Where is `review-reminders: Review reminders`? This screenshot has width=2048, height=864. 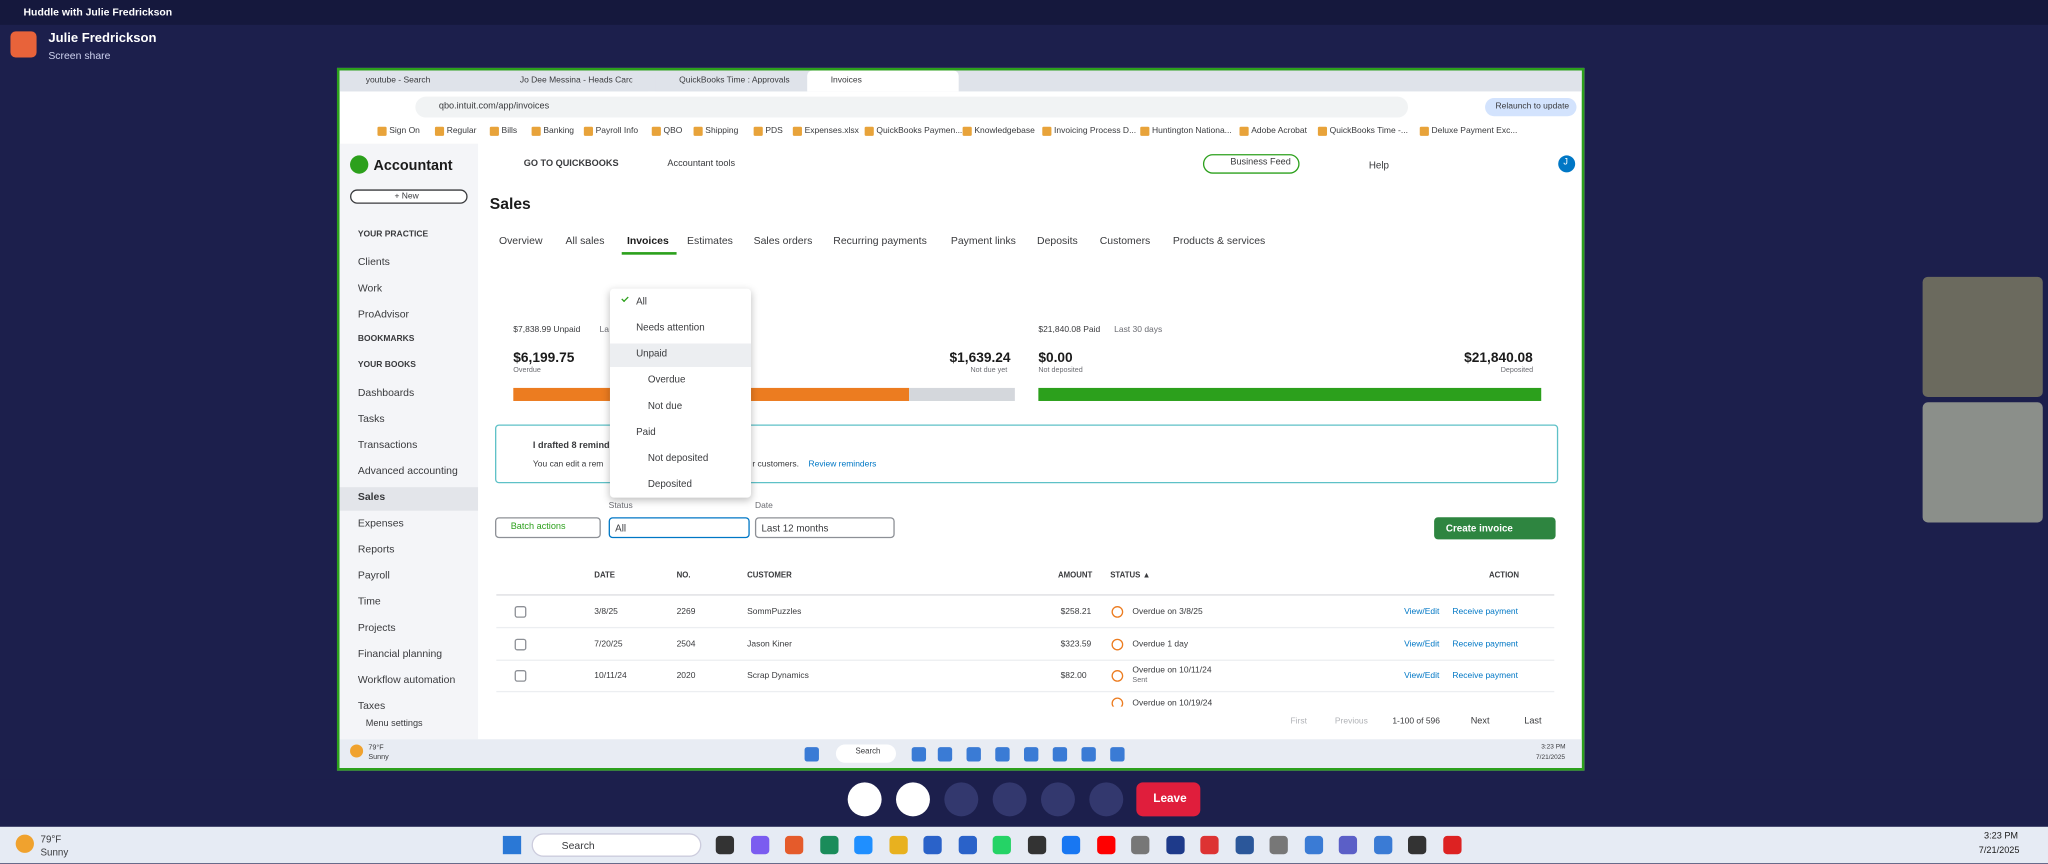 review-reminders: Review reminders is located at coordinates (842, 464).